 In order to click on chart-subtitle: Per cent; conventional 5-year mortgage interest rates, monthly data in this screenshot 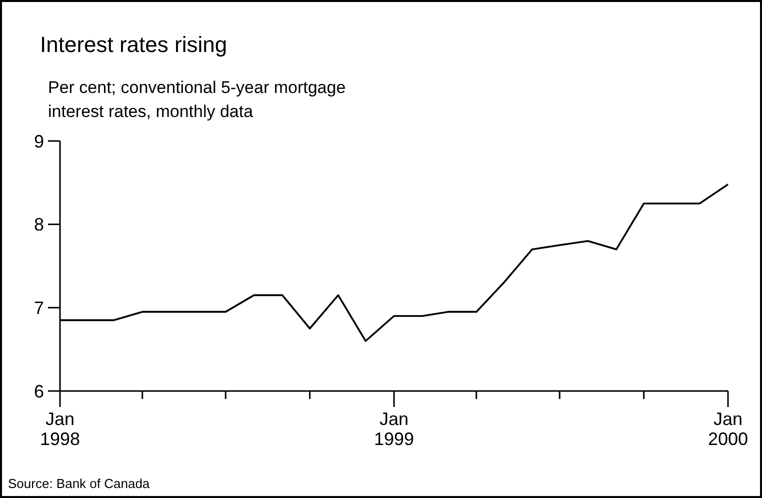, I will do `click(197, 99)`.